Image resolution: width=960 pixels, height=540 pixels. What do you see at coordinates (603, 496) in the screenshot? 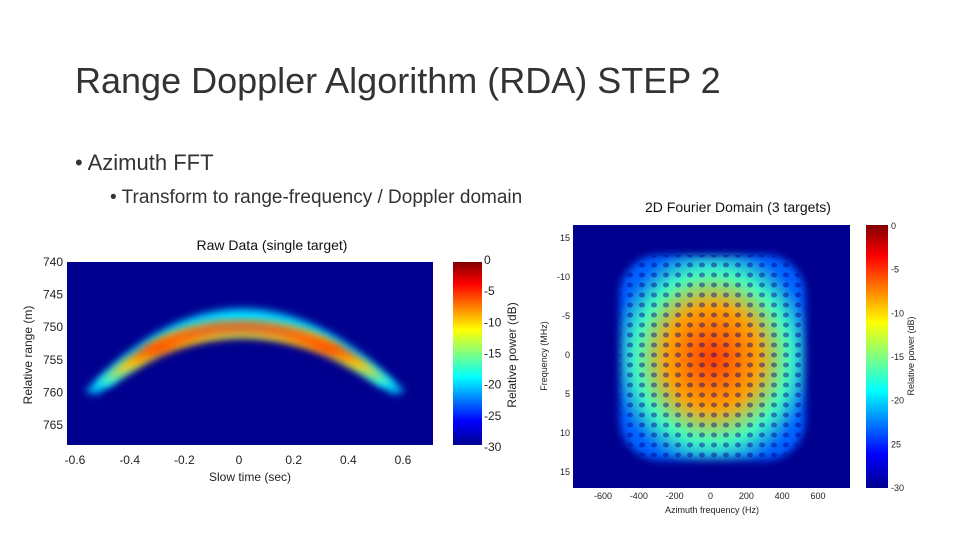
I see `x-tick-label: -600` at bounding box center [603, 496].